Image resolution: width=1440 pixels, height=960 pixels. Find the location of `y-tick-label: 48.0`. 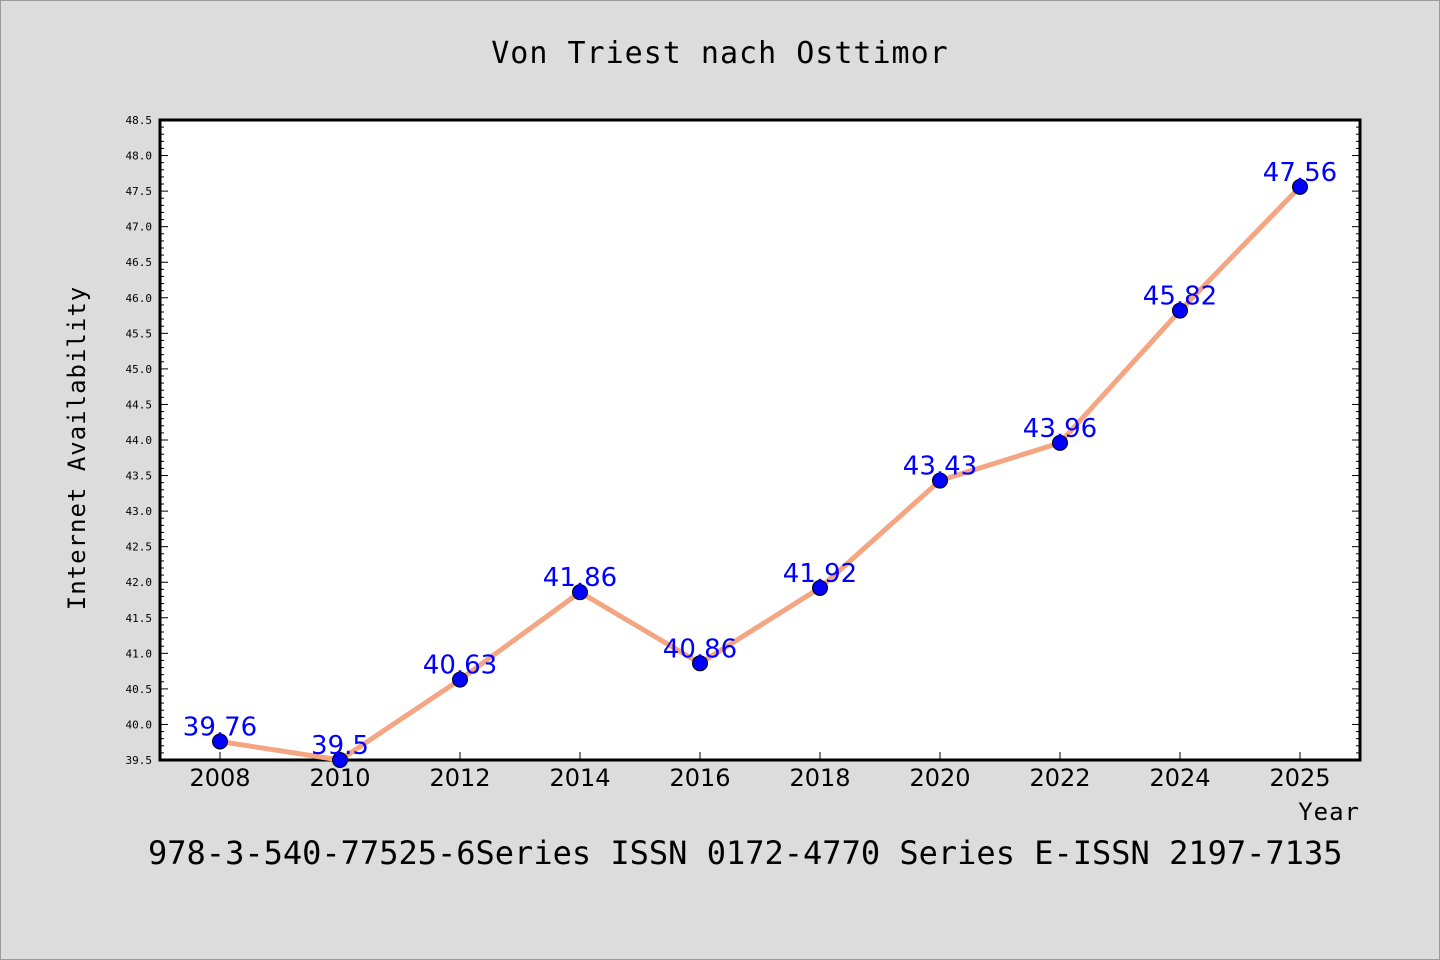

y-tick-label: 48.0 is located at coordinates (139, 156).